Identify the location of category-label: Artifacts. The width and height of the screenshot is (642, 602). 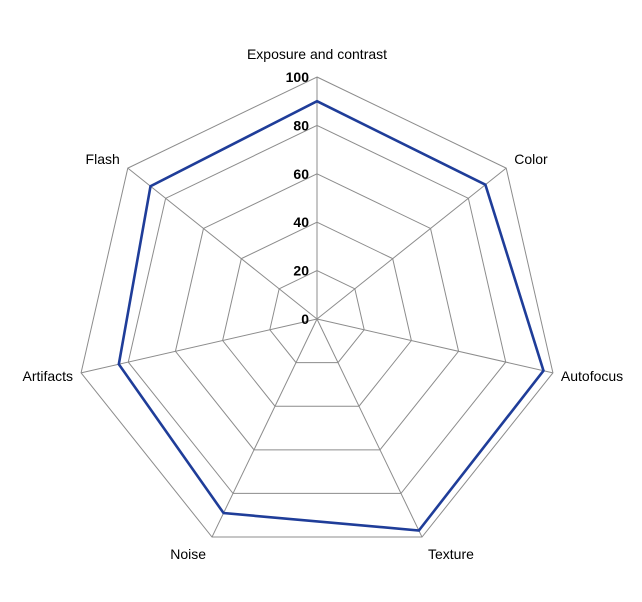
(47, 376).